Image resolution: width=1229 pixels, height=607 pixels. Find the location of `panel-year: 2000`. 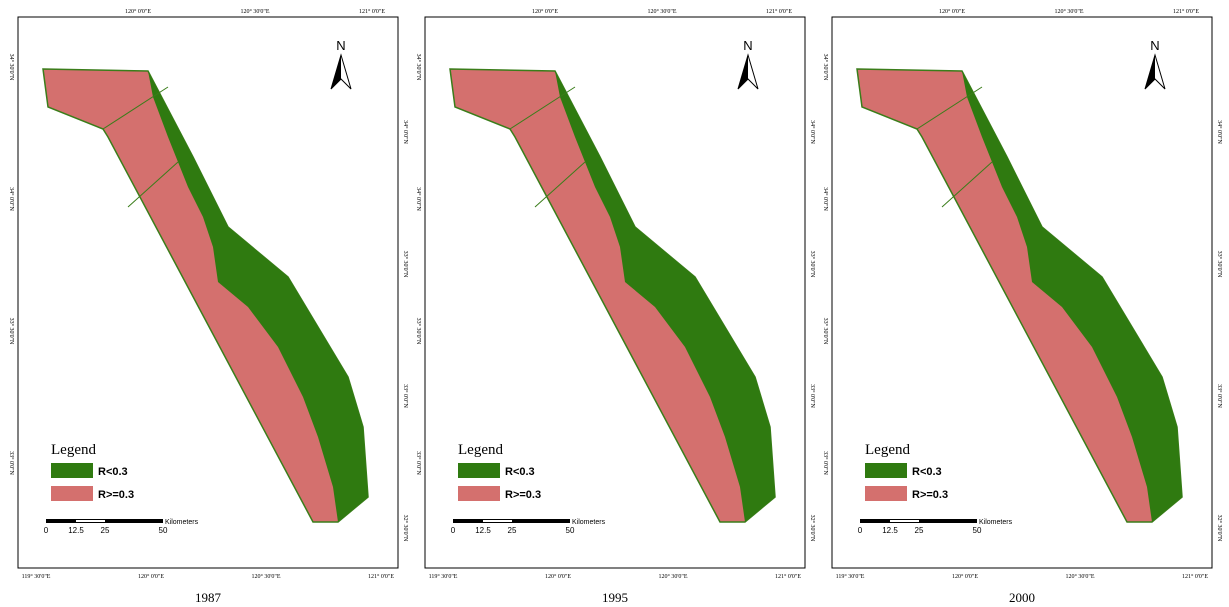

panel-year: 2000 is located at coordinates (1022, 597).